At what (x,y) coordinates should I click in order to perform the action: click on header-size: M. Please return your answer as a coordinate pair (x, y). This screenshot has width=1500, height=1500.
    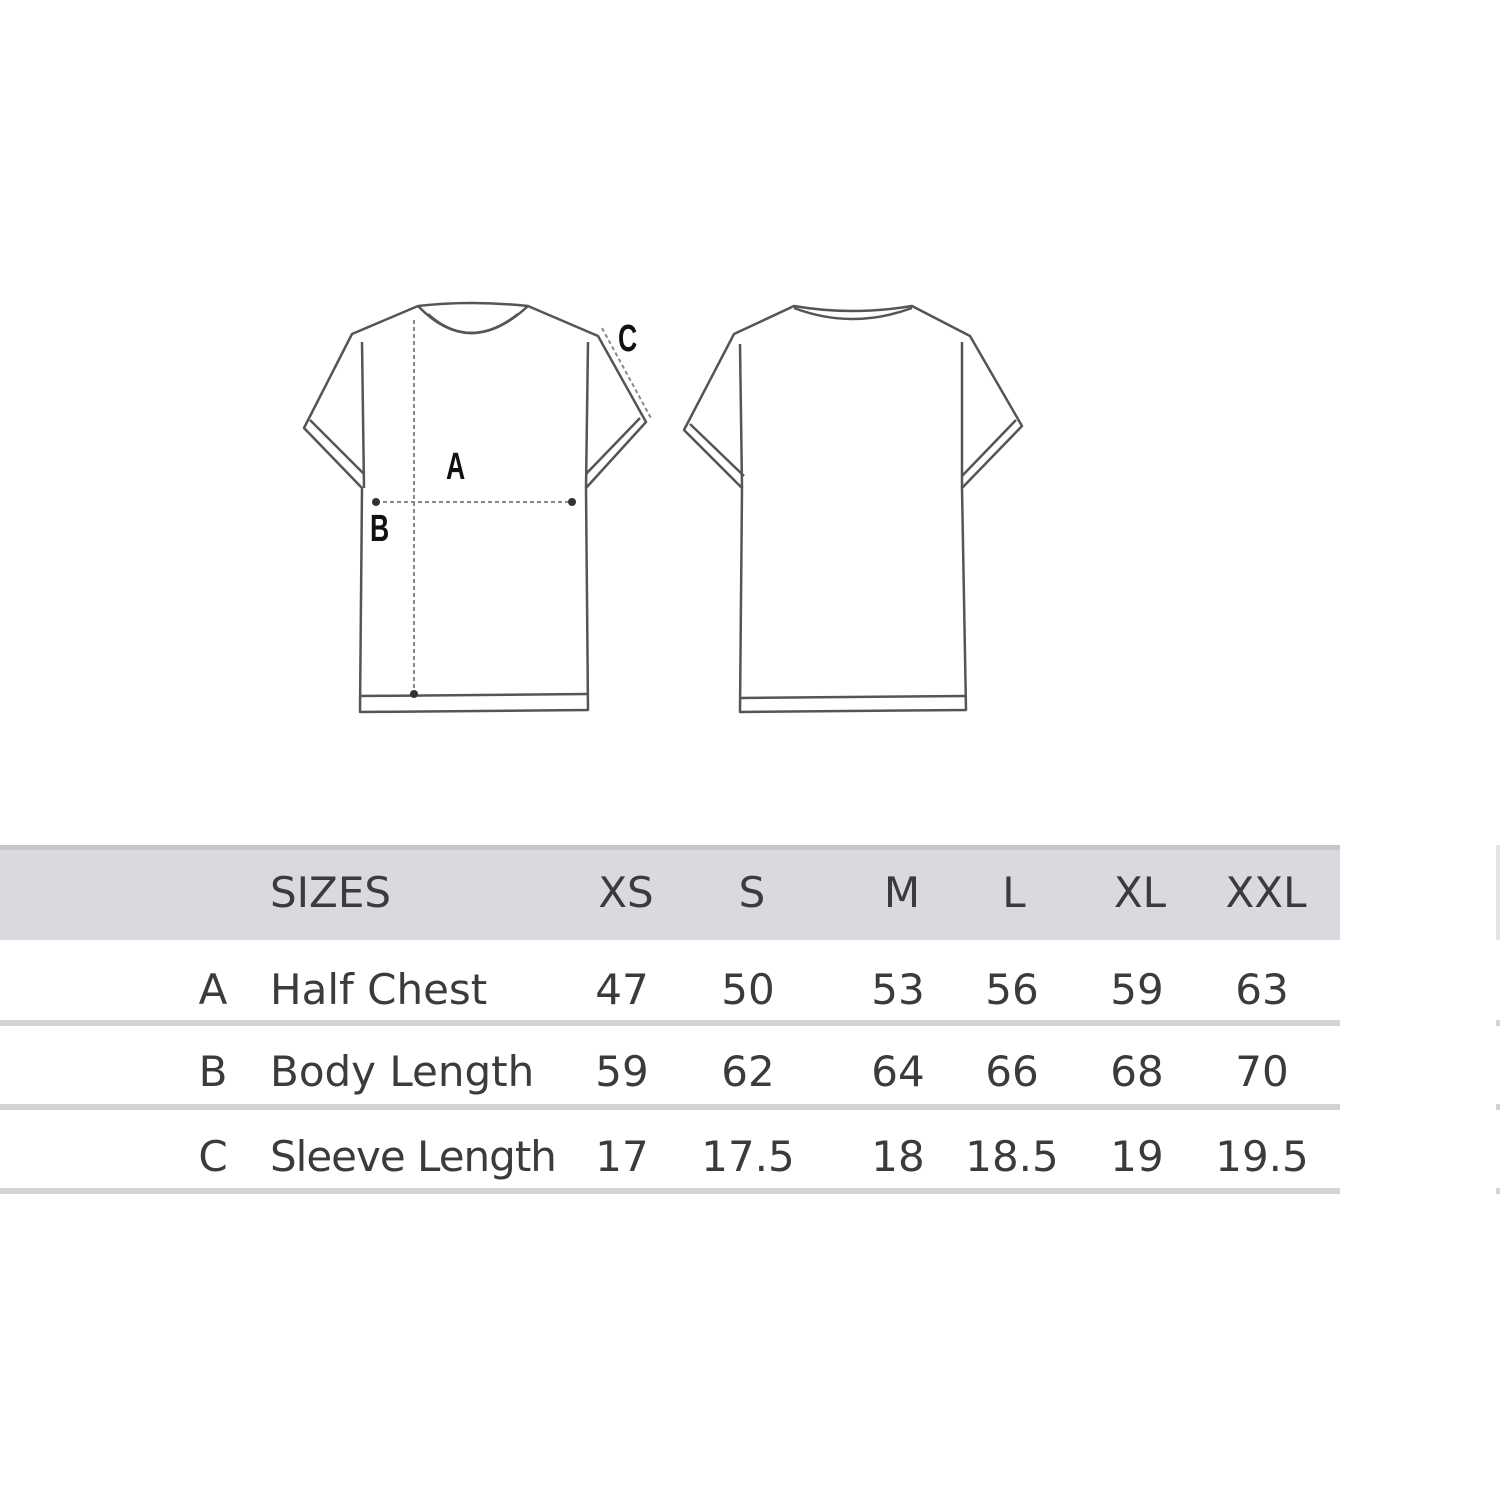
    Looking at the image, I should click on (902, 892).